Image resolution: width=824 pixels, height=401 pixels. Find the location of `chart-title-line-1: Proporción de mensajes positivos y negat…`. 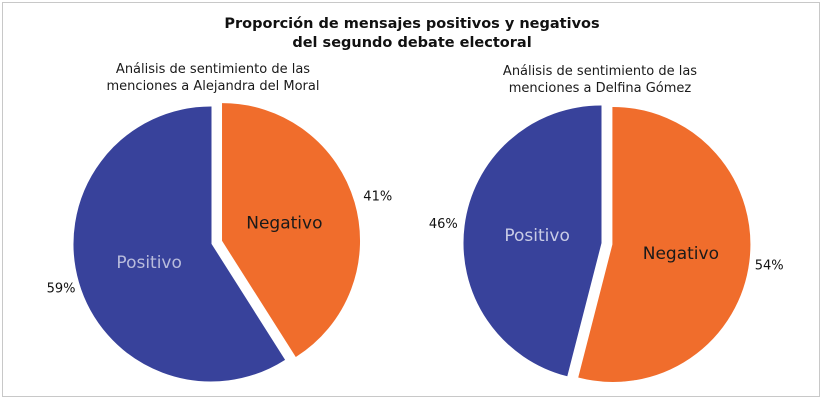

chart-title-line-1: Proporción de mensajes positivos y negat… is located at coordinates (411, 24).